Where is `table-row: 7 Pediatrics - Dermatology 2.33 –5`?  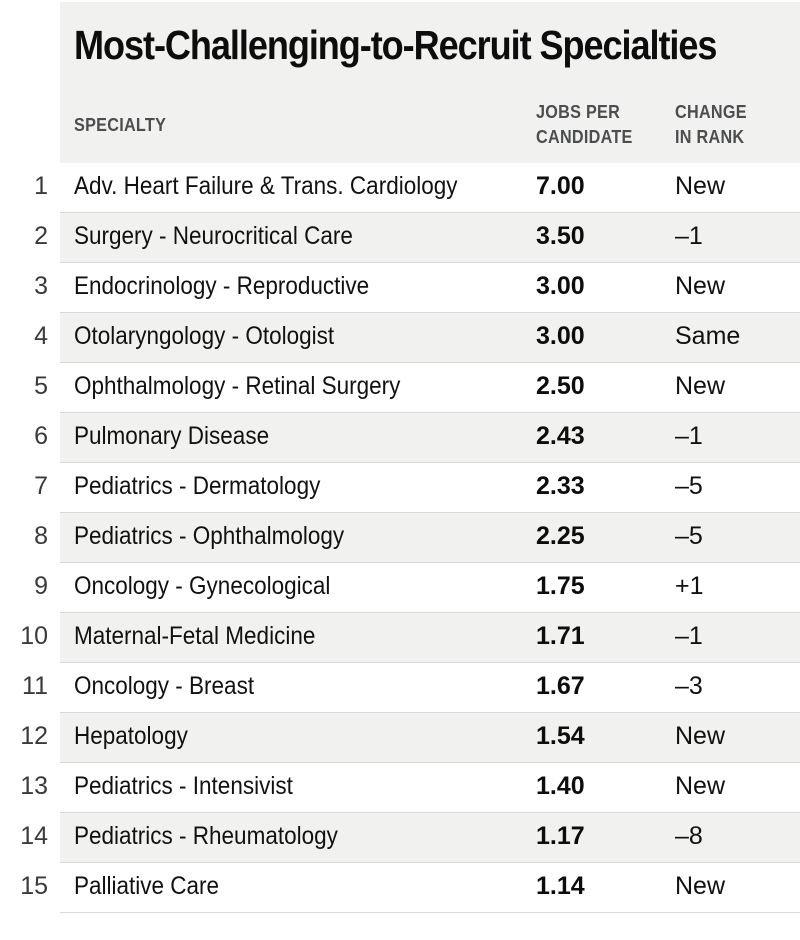 table-row: 7 Pediatrics - Dermatology 2.33 –5 is located at coordinates (400, 488).